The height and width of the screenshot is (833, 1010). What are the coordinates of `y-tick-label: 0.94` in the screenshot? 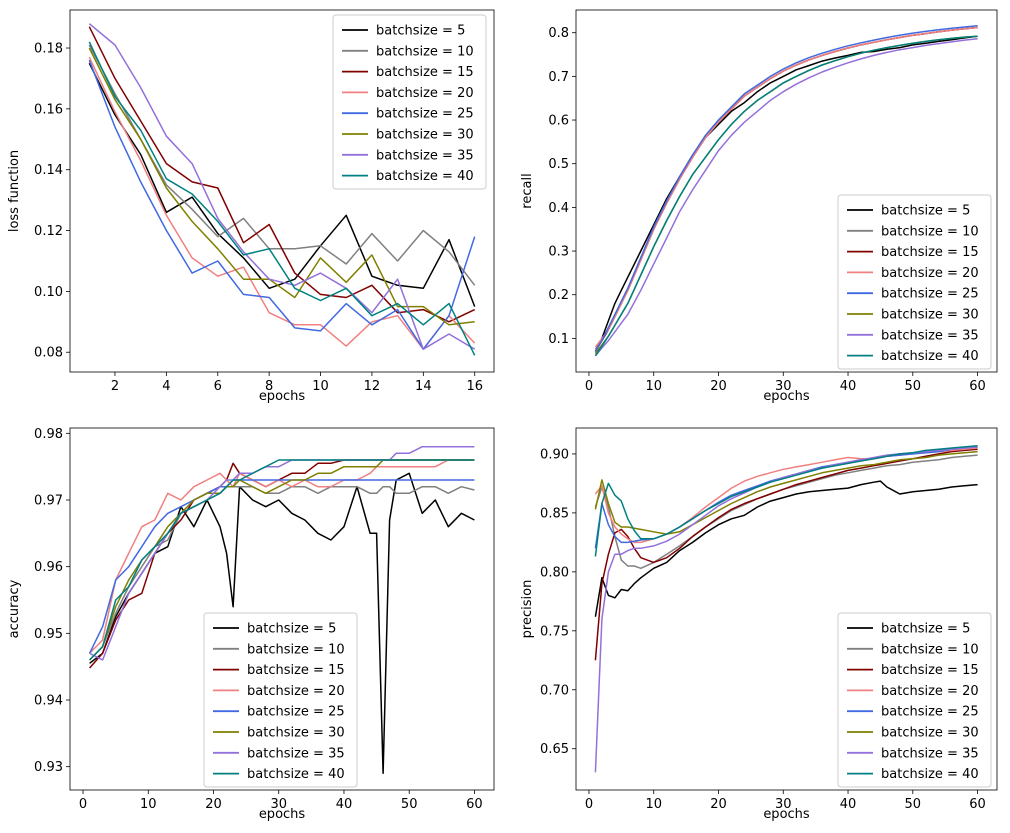 It's located at (48, 701).